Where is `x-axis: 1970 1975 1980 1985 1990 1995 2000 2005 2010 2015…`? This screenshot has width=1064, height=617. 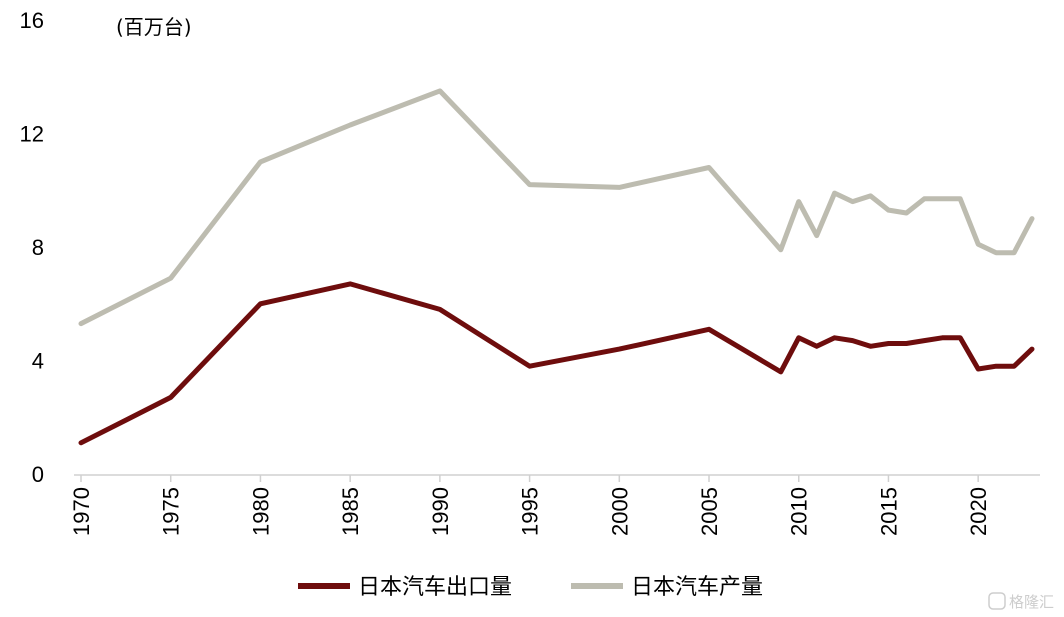 x-axis: 1970 1975 1980 1985 1990 1995 2000 2005 2010 2015… is located at coordinates (530, 505).